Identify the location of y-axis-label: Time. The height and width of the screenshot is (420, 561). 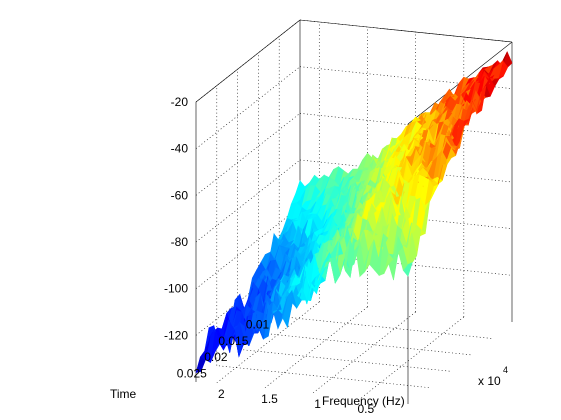
(123, 394).